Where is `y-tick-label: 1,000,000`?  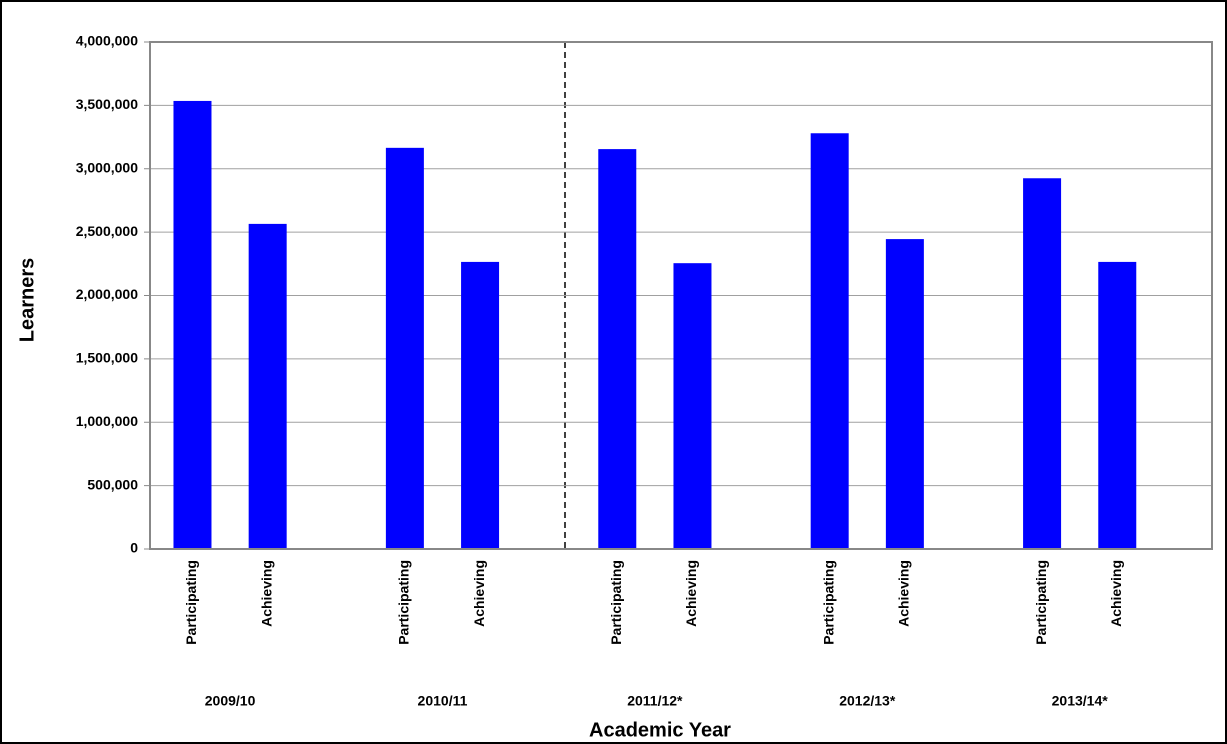 y-tick-label: 1,000,000 is located at coordinates (107, 421).